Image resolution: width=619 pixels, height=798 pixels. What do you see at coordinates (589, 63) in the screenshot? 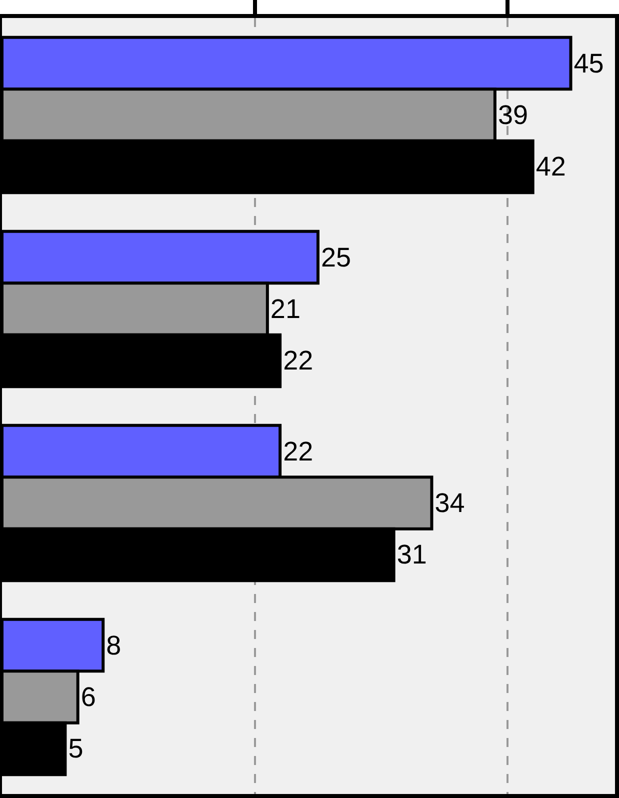
I see `data-label: 45` at bounding box center [589, 63].